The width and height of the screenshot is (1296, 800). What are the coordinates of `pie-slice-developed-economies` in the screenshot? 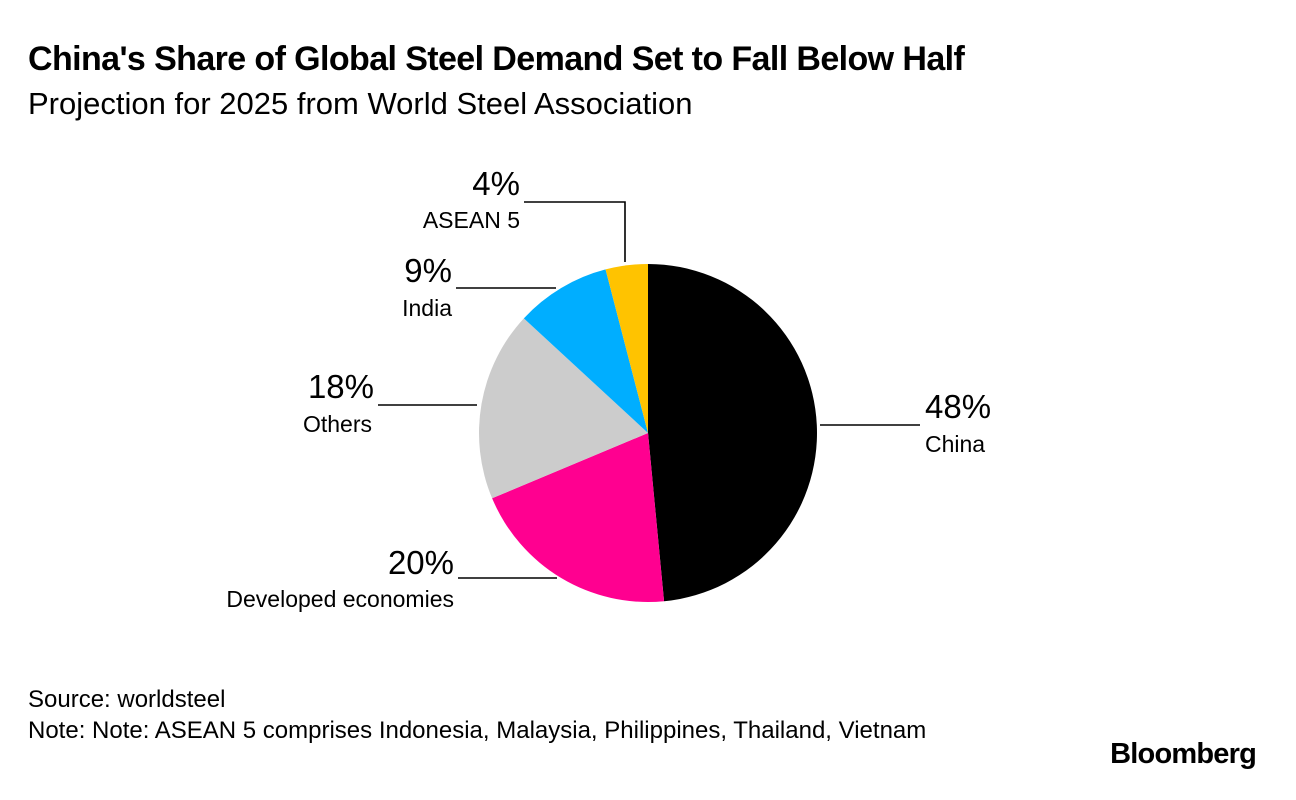 It's located at (578, 517).